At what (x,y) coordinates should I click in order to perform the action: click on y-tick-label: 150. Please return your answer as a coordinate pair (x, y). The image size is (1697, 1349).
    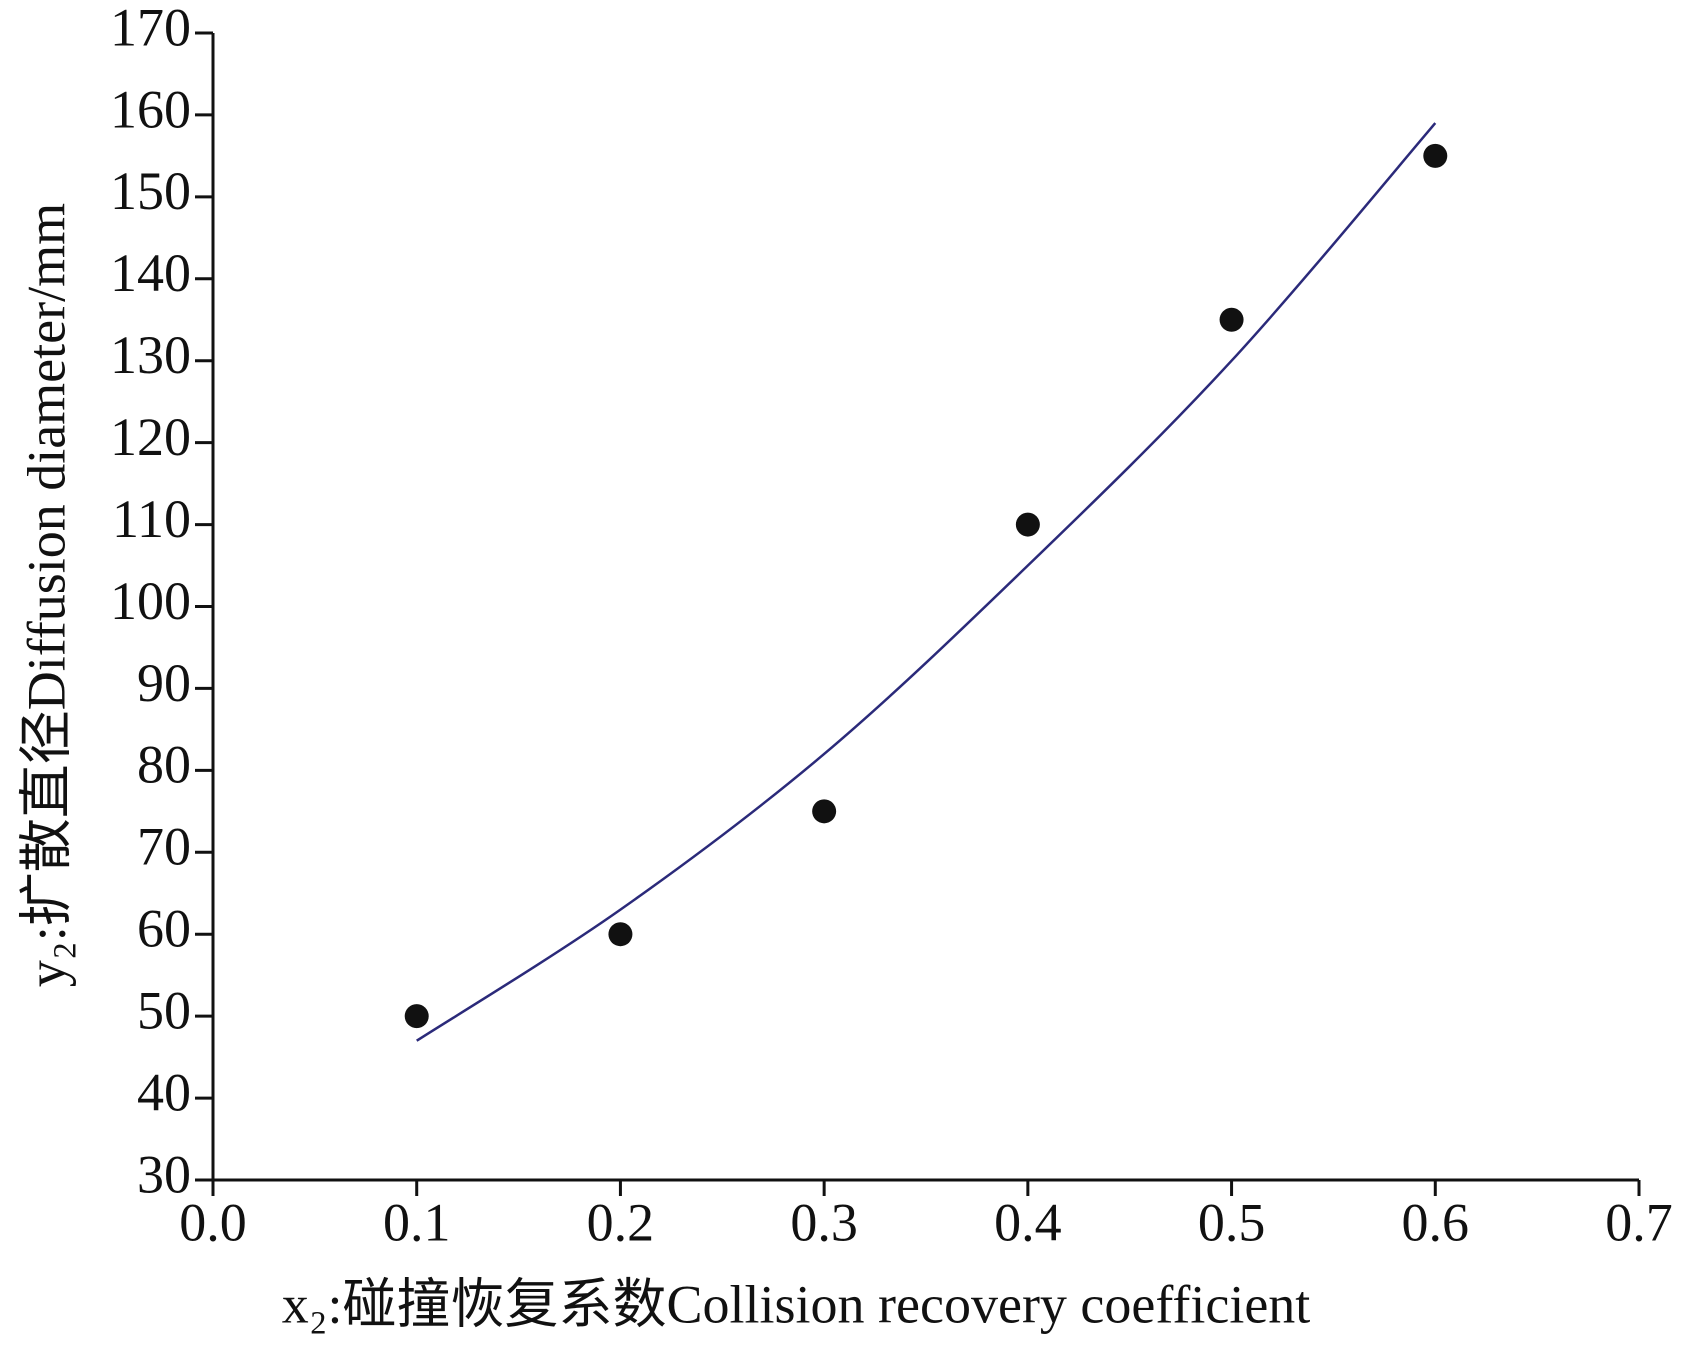
    Looking at the image, I should click on (150, 191).